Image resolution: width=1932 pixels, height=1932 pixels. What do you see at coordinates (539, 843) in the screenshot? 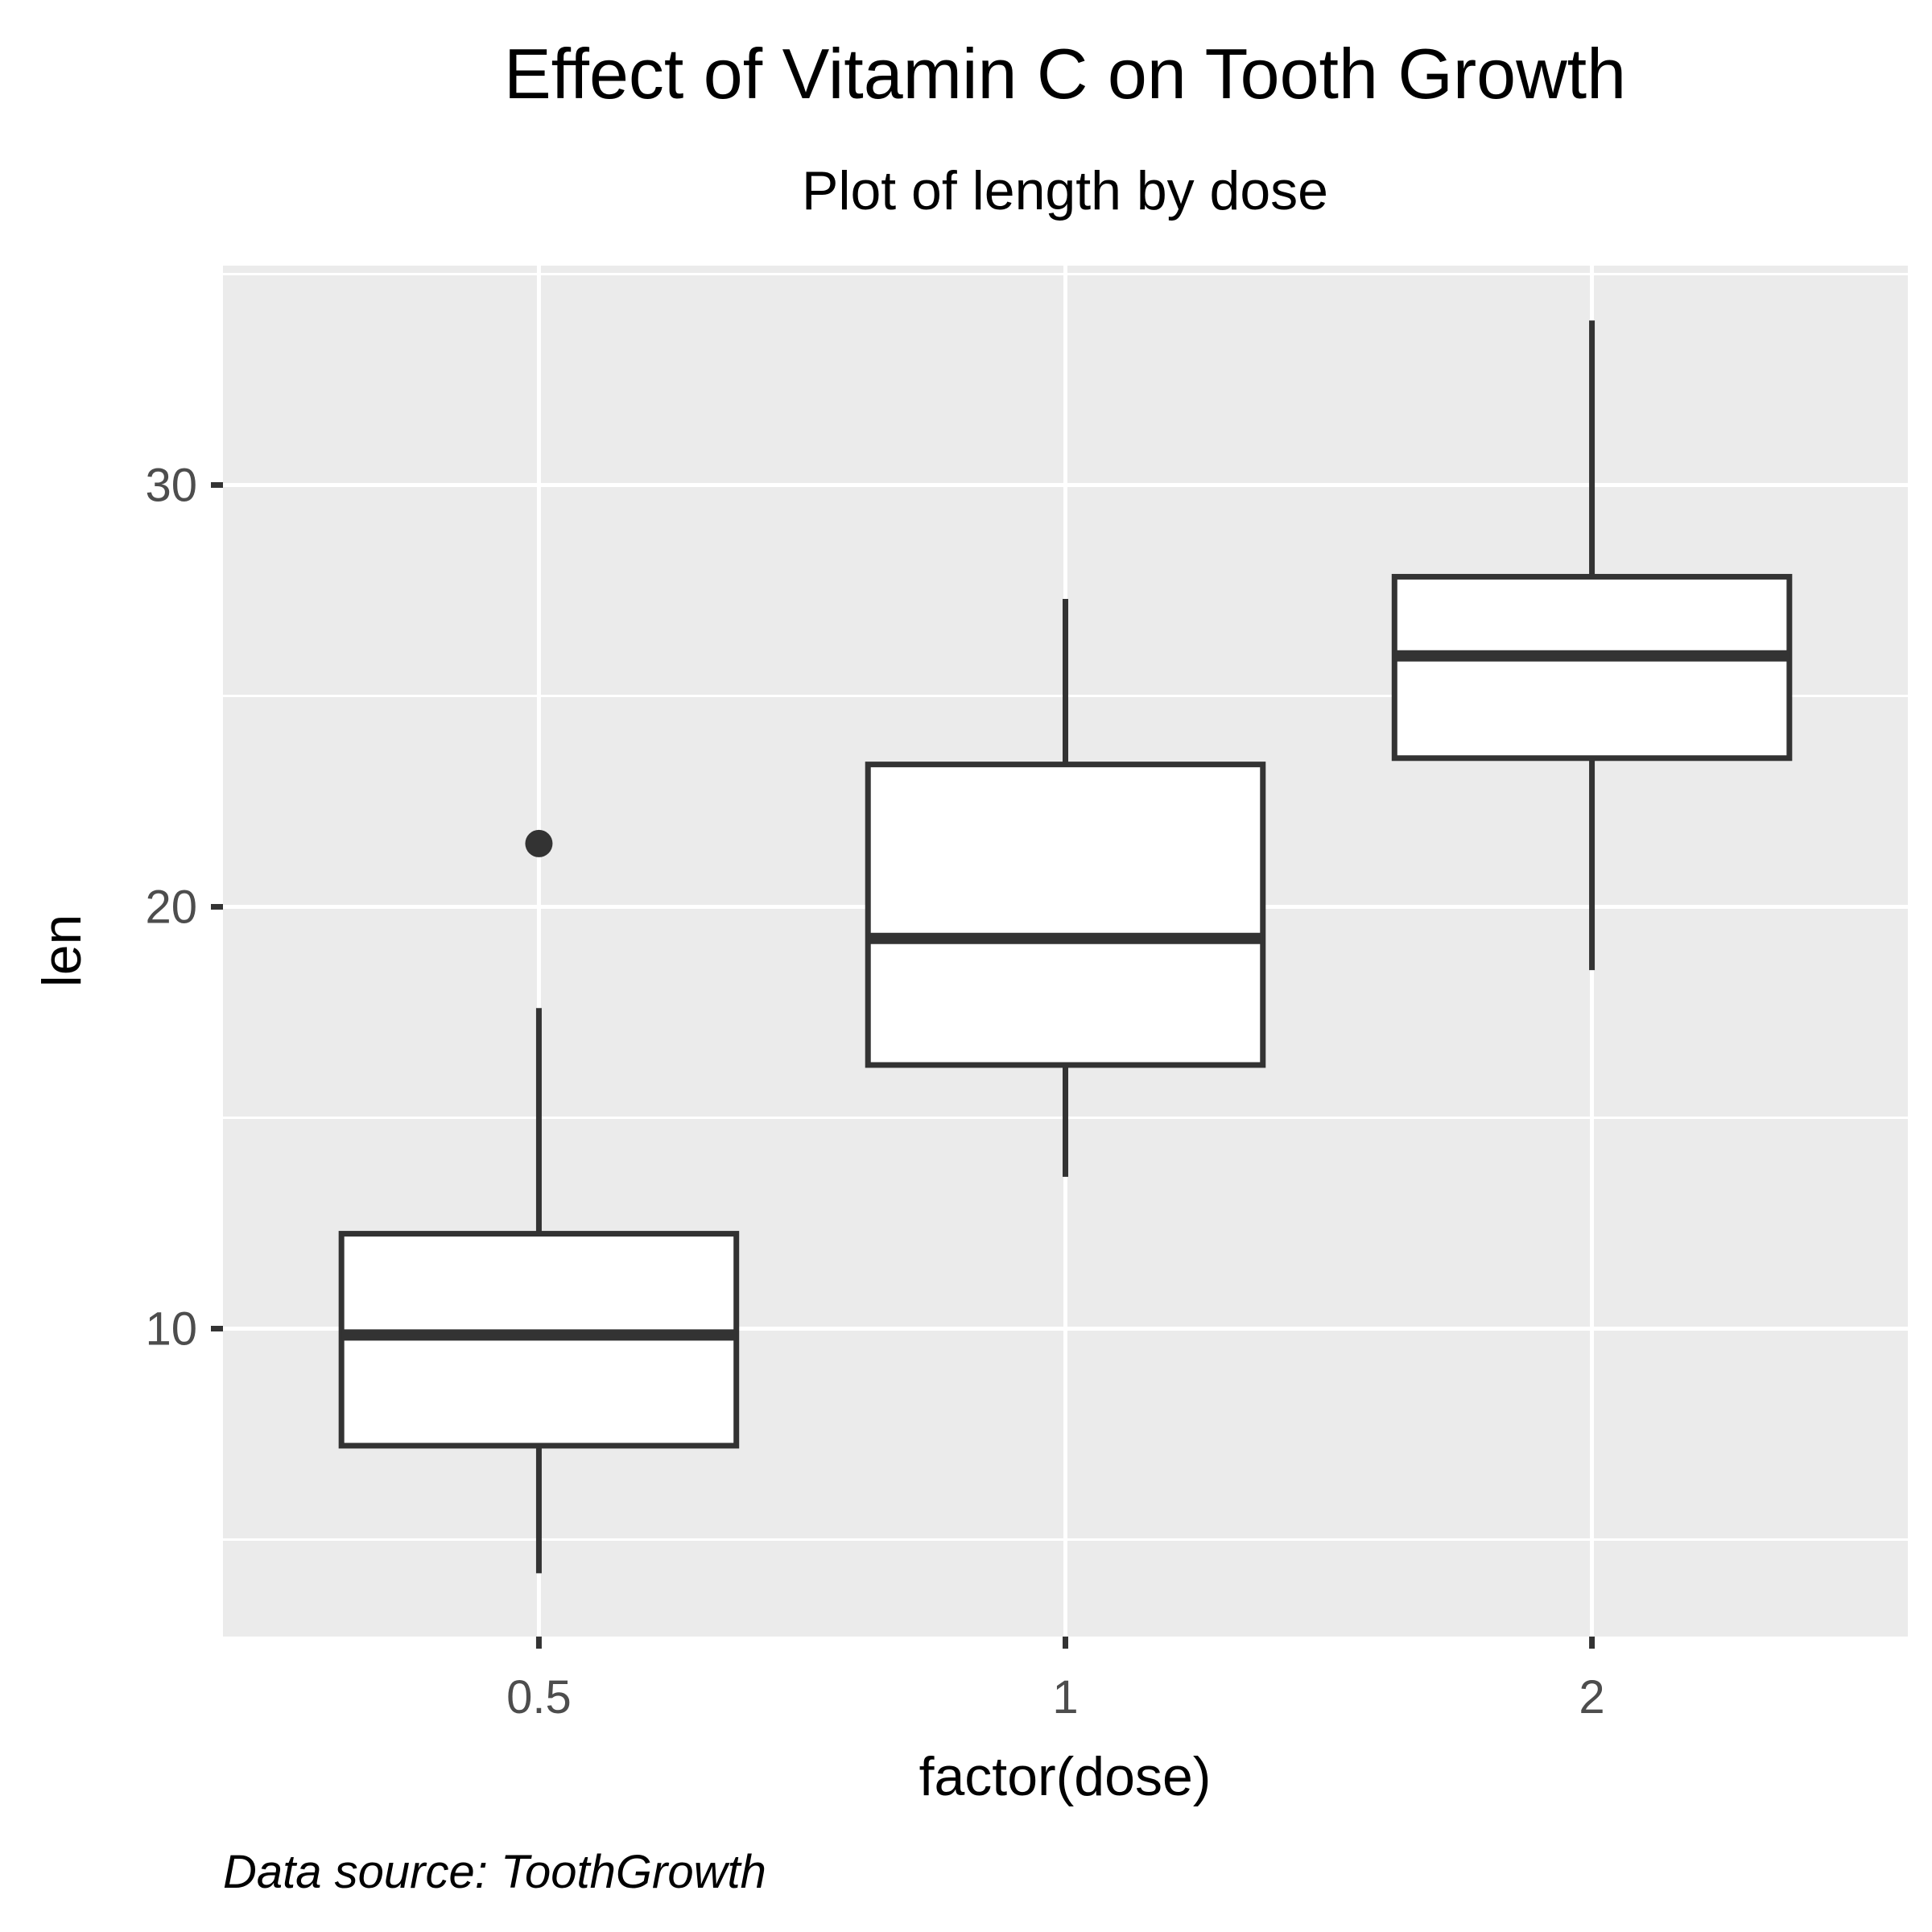
I see `outlier-point` at bounding box center [539, 843].